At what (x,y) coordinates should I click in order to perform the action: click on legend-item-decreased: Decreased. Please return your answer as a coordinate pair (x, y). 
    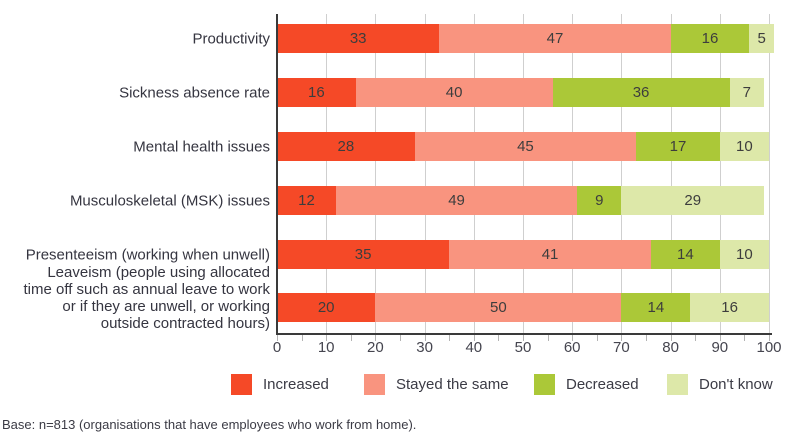
    Looking at the image, I should click on (586, 384).